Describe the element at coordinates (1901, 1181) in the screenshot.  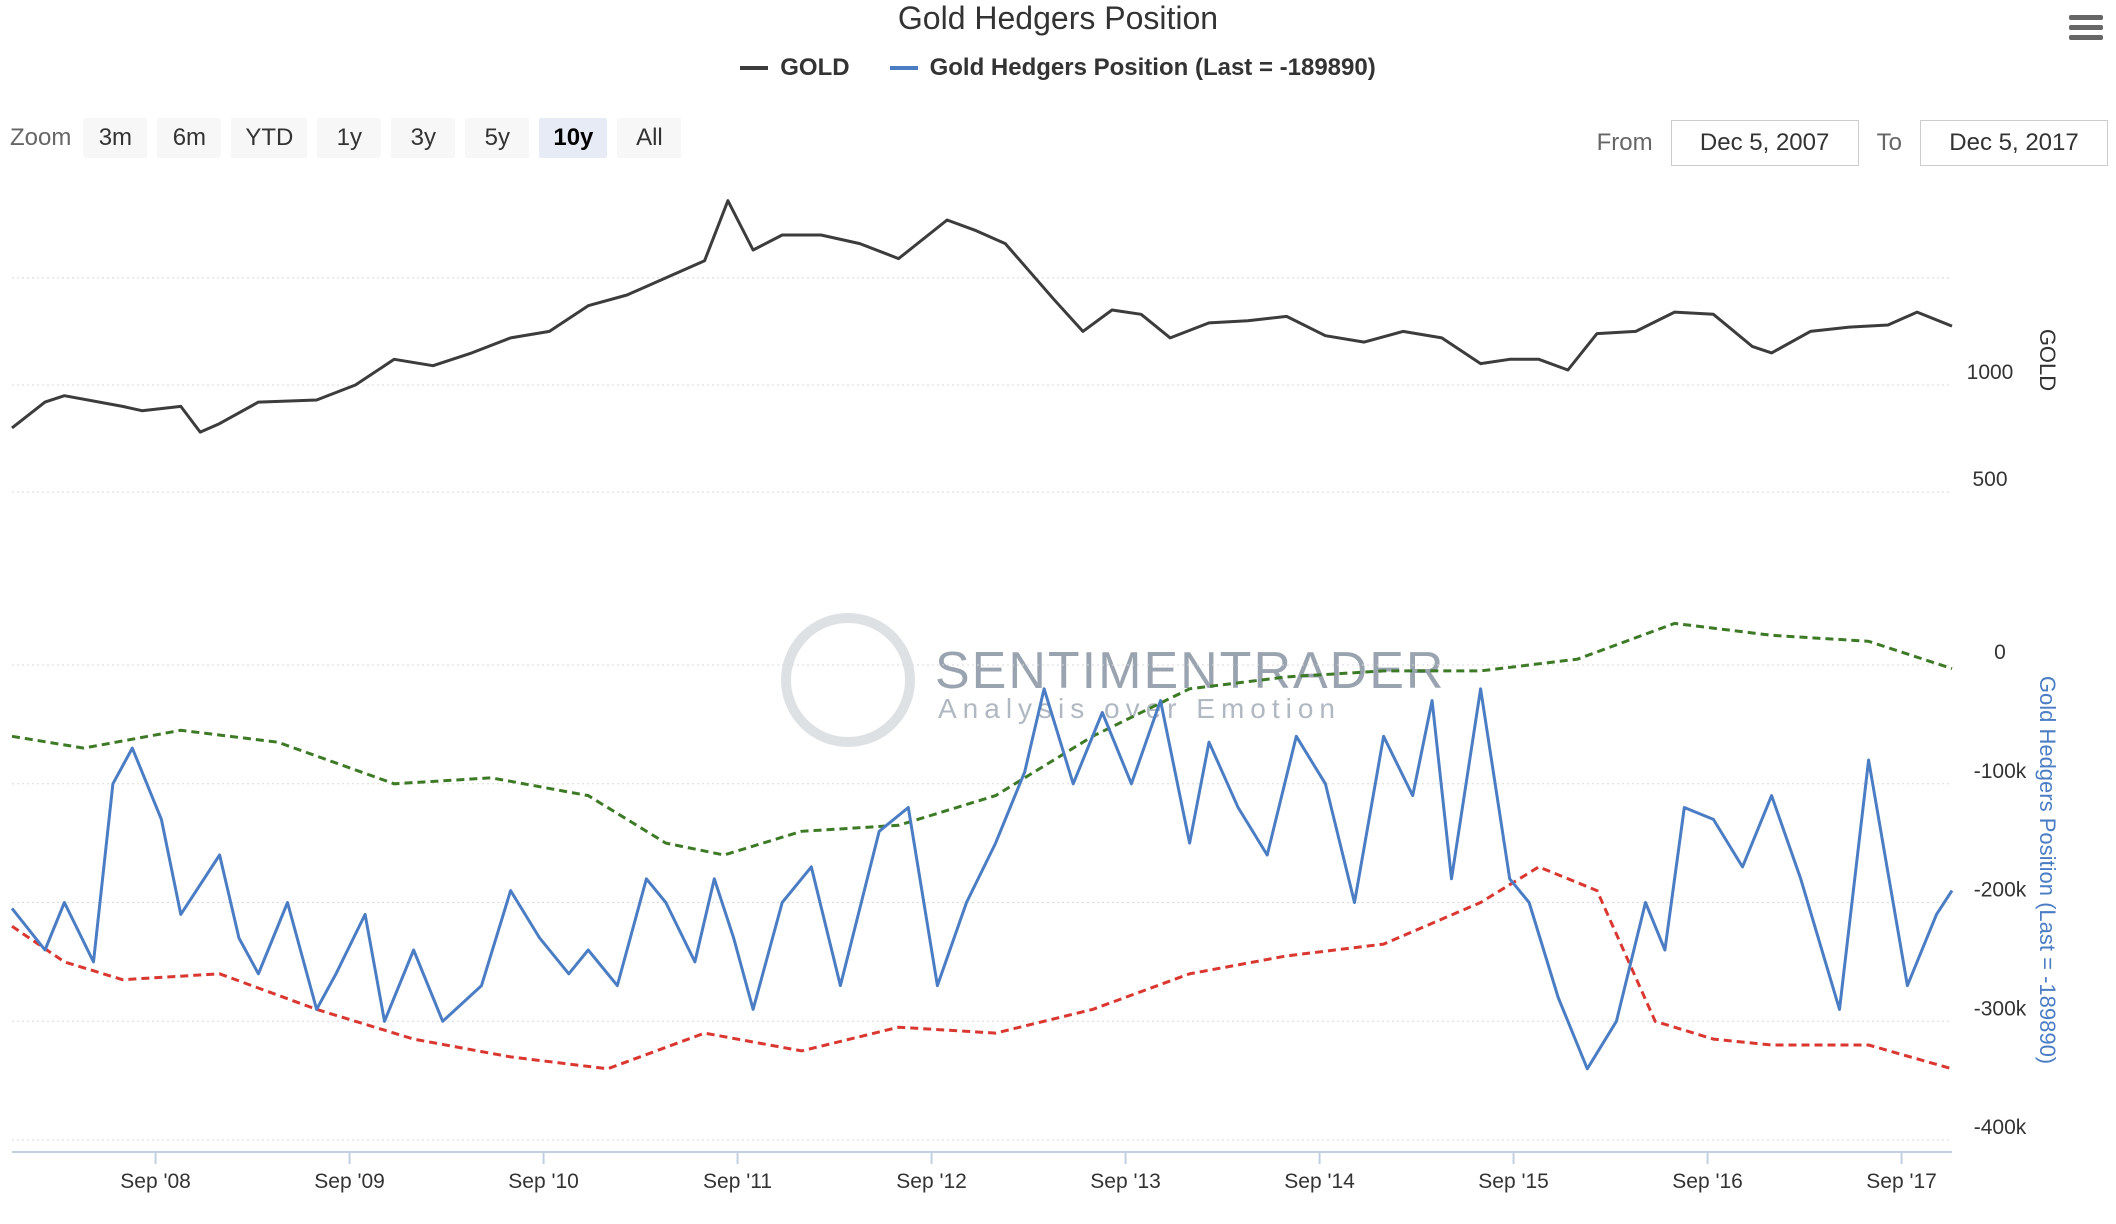
I see `x-tick-label: Sep '17` at that location.